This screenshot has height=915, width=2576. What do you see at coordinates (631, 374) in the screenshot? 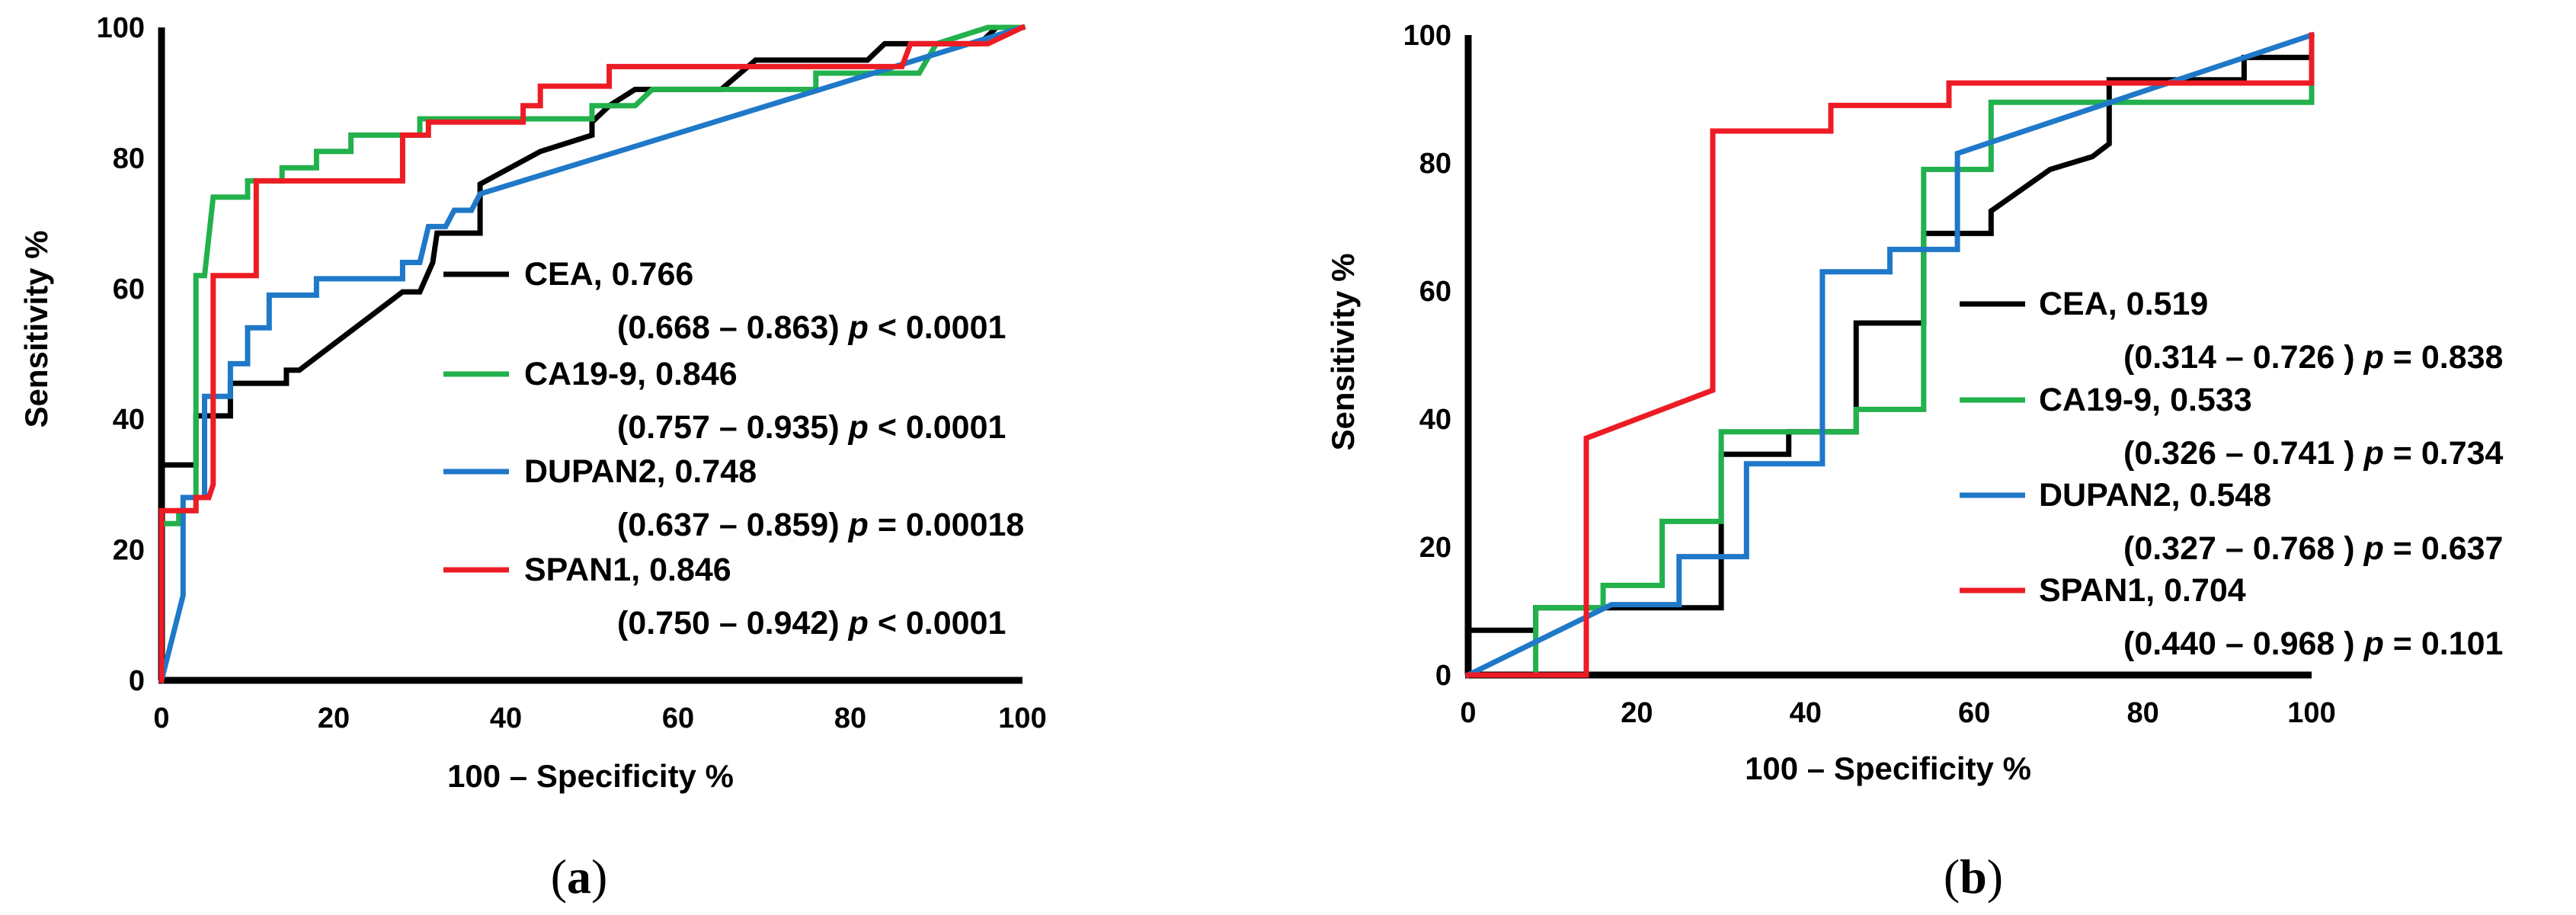
I see `legend-label-ca19-9: CA19-9, 0.846` at bounding box center [631, 374].